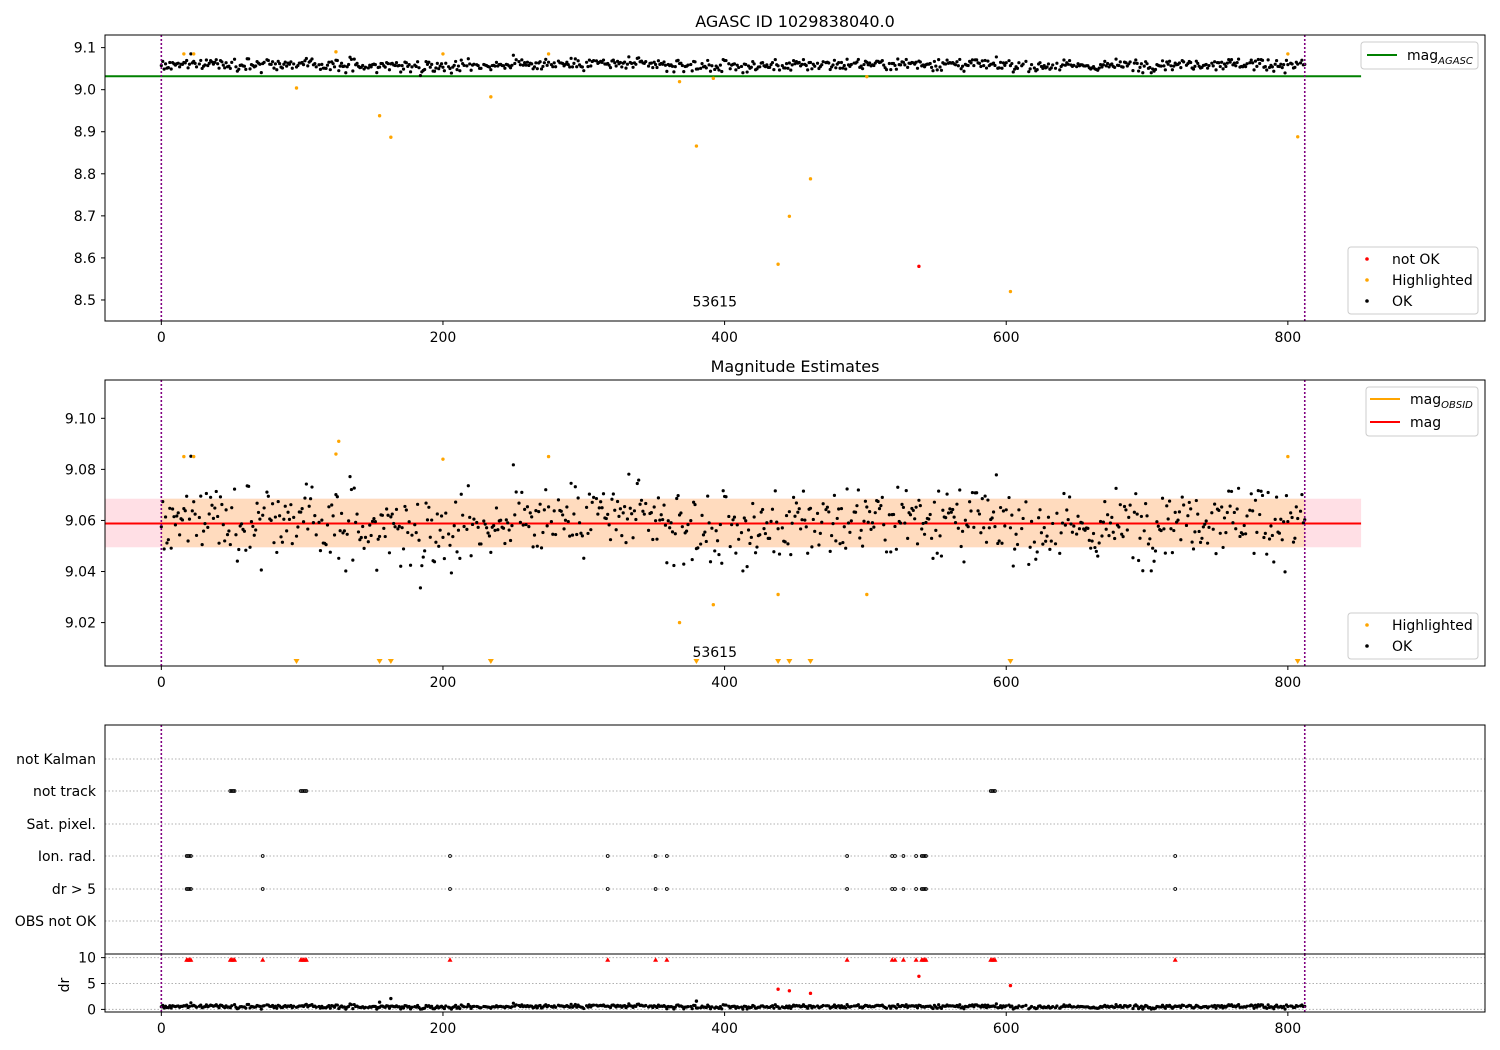  Describe the element at coordinates (895, 856) in the screenshot. I see `flag-point` at that location.